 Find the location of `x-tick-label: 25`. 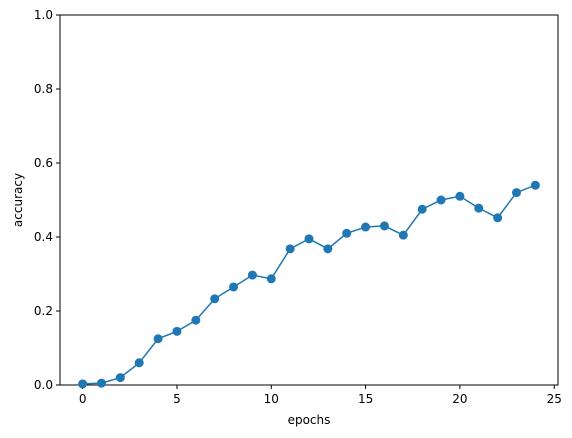

x-tick-label: 25 is located at coordinates (554, 399).